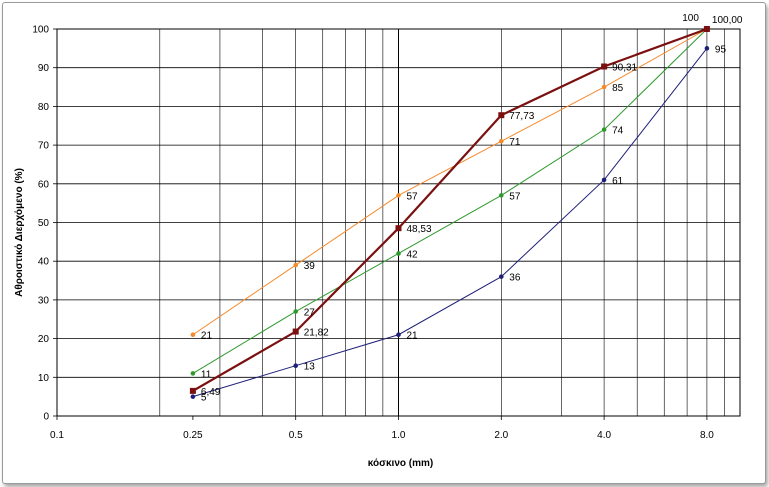 The height and width of the screenshot is (487, 769). What do you see at coordinates (44, 262) in the screenshot?
I see `y-tick-label: 40` at bounding box center [44, 262].